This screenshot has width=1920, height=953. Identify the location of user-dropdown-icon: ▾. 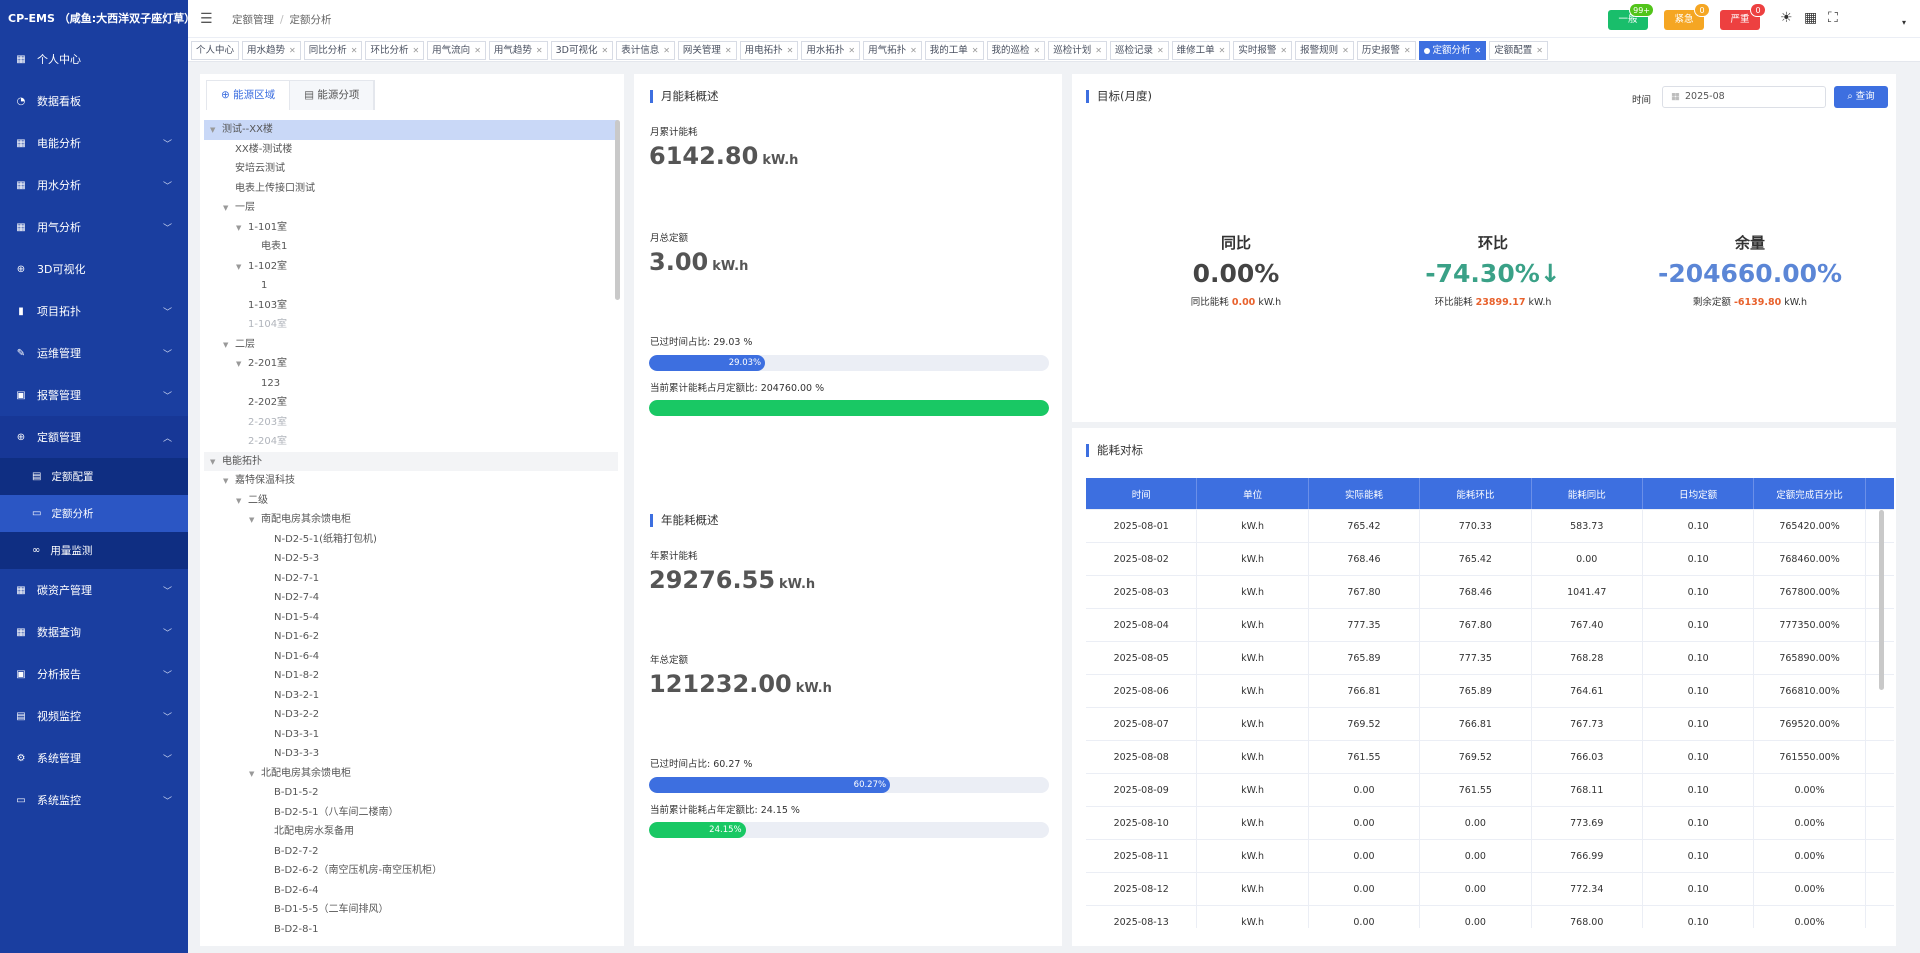
(1904, 22).